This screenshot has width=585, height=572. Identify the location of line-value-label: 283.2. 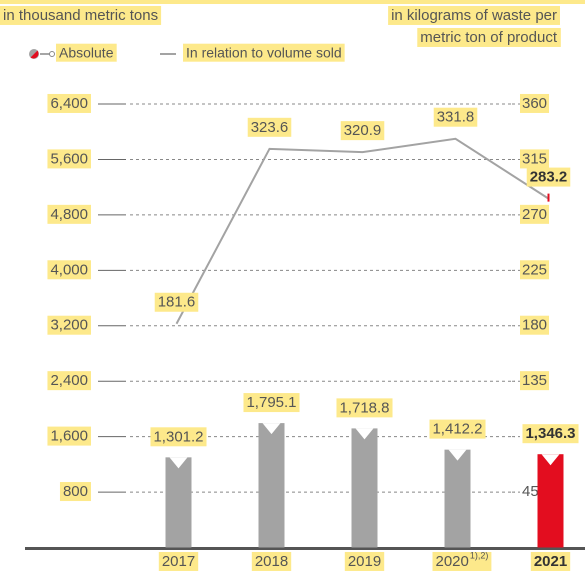
(549, 177).